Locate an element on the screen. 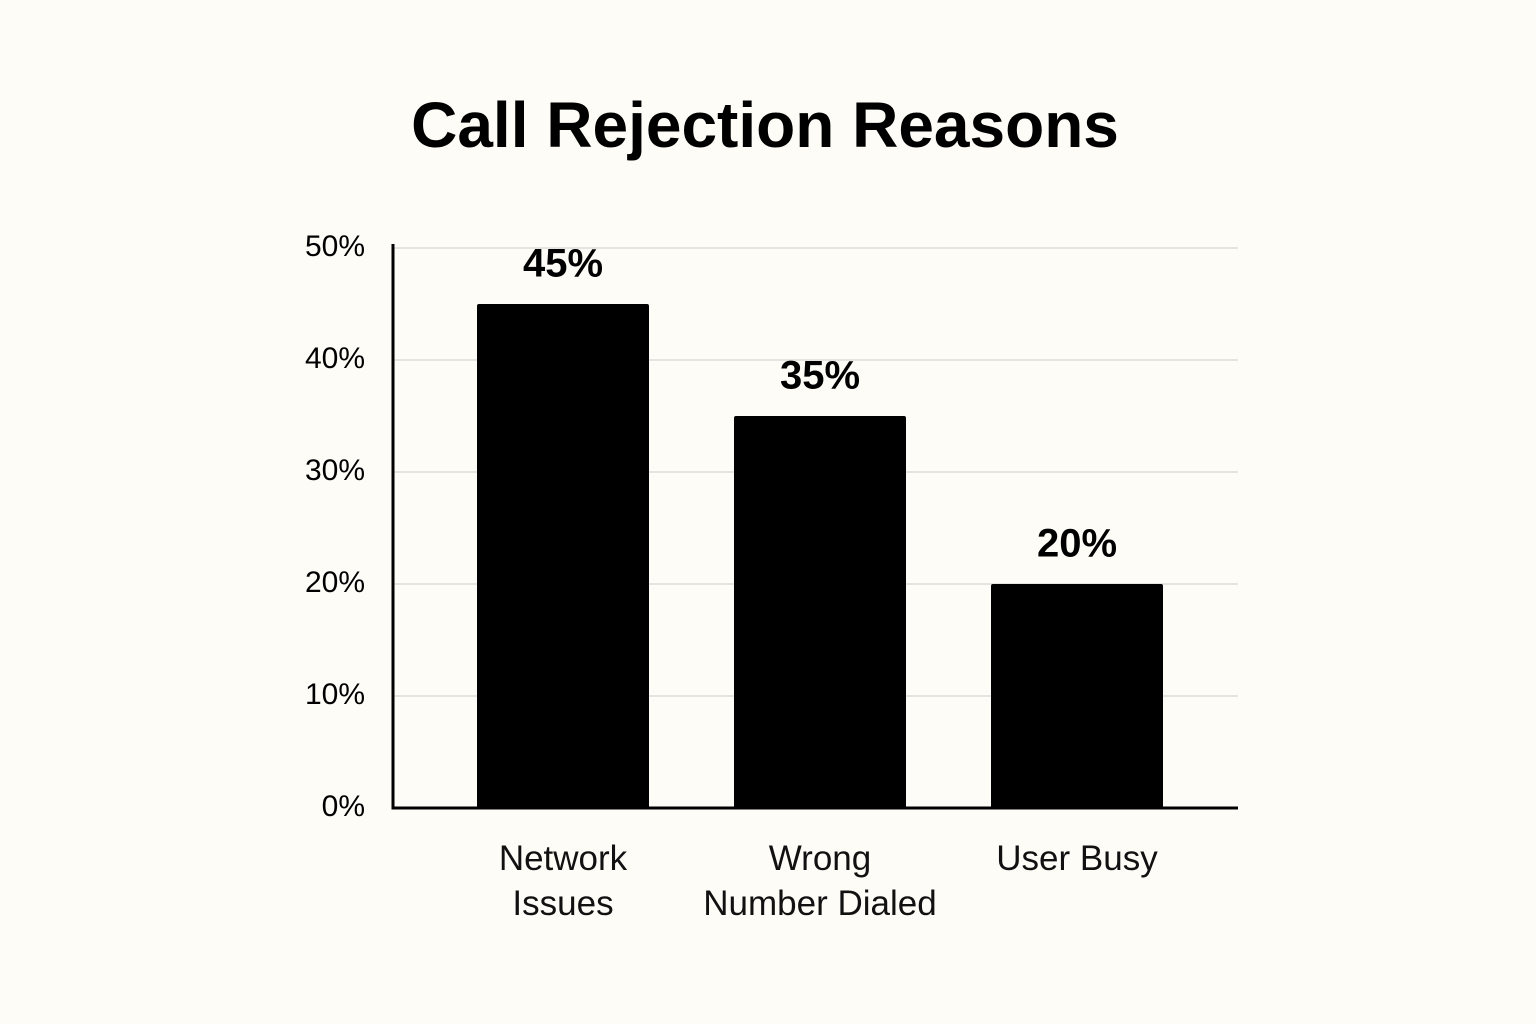  y-tick-label: 30% is located at coordinates (335, 470).